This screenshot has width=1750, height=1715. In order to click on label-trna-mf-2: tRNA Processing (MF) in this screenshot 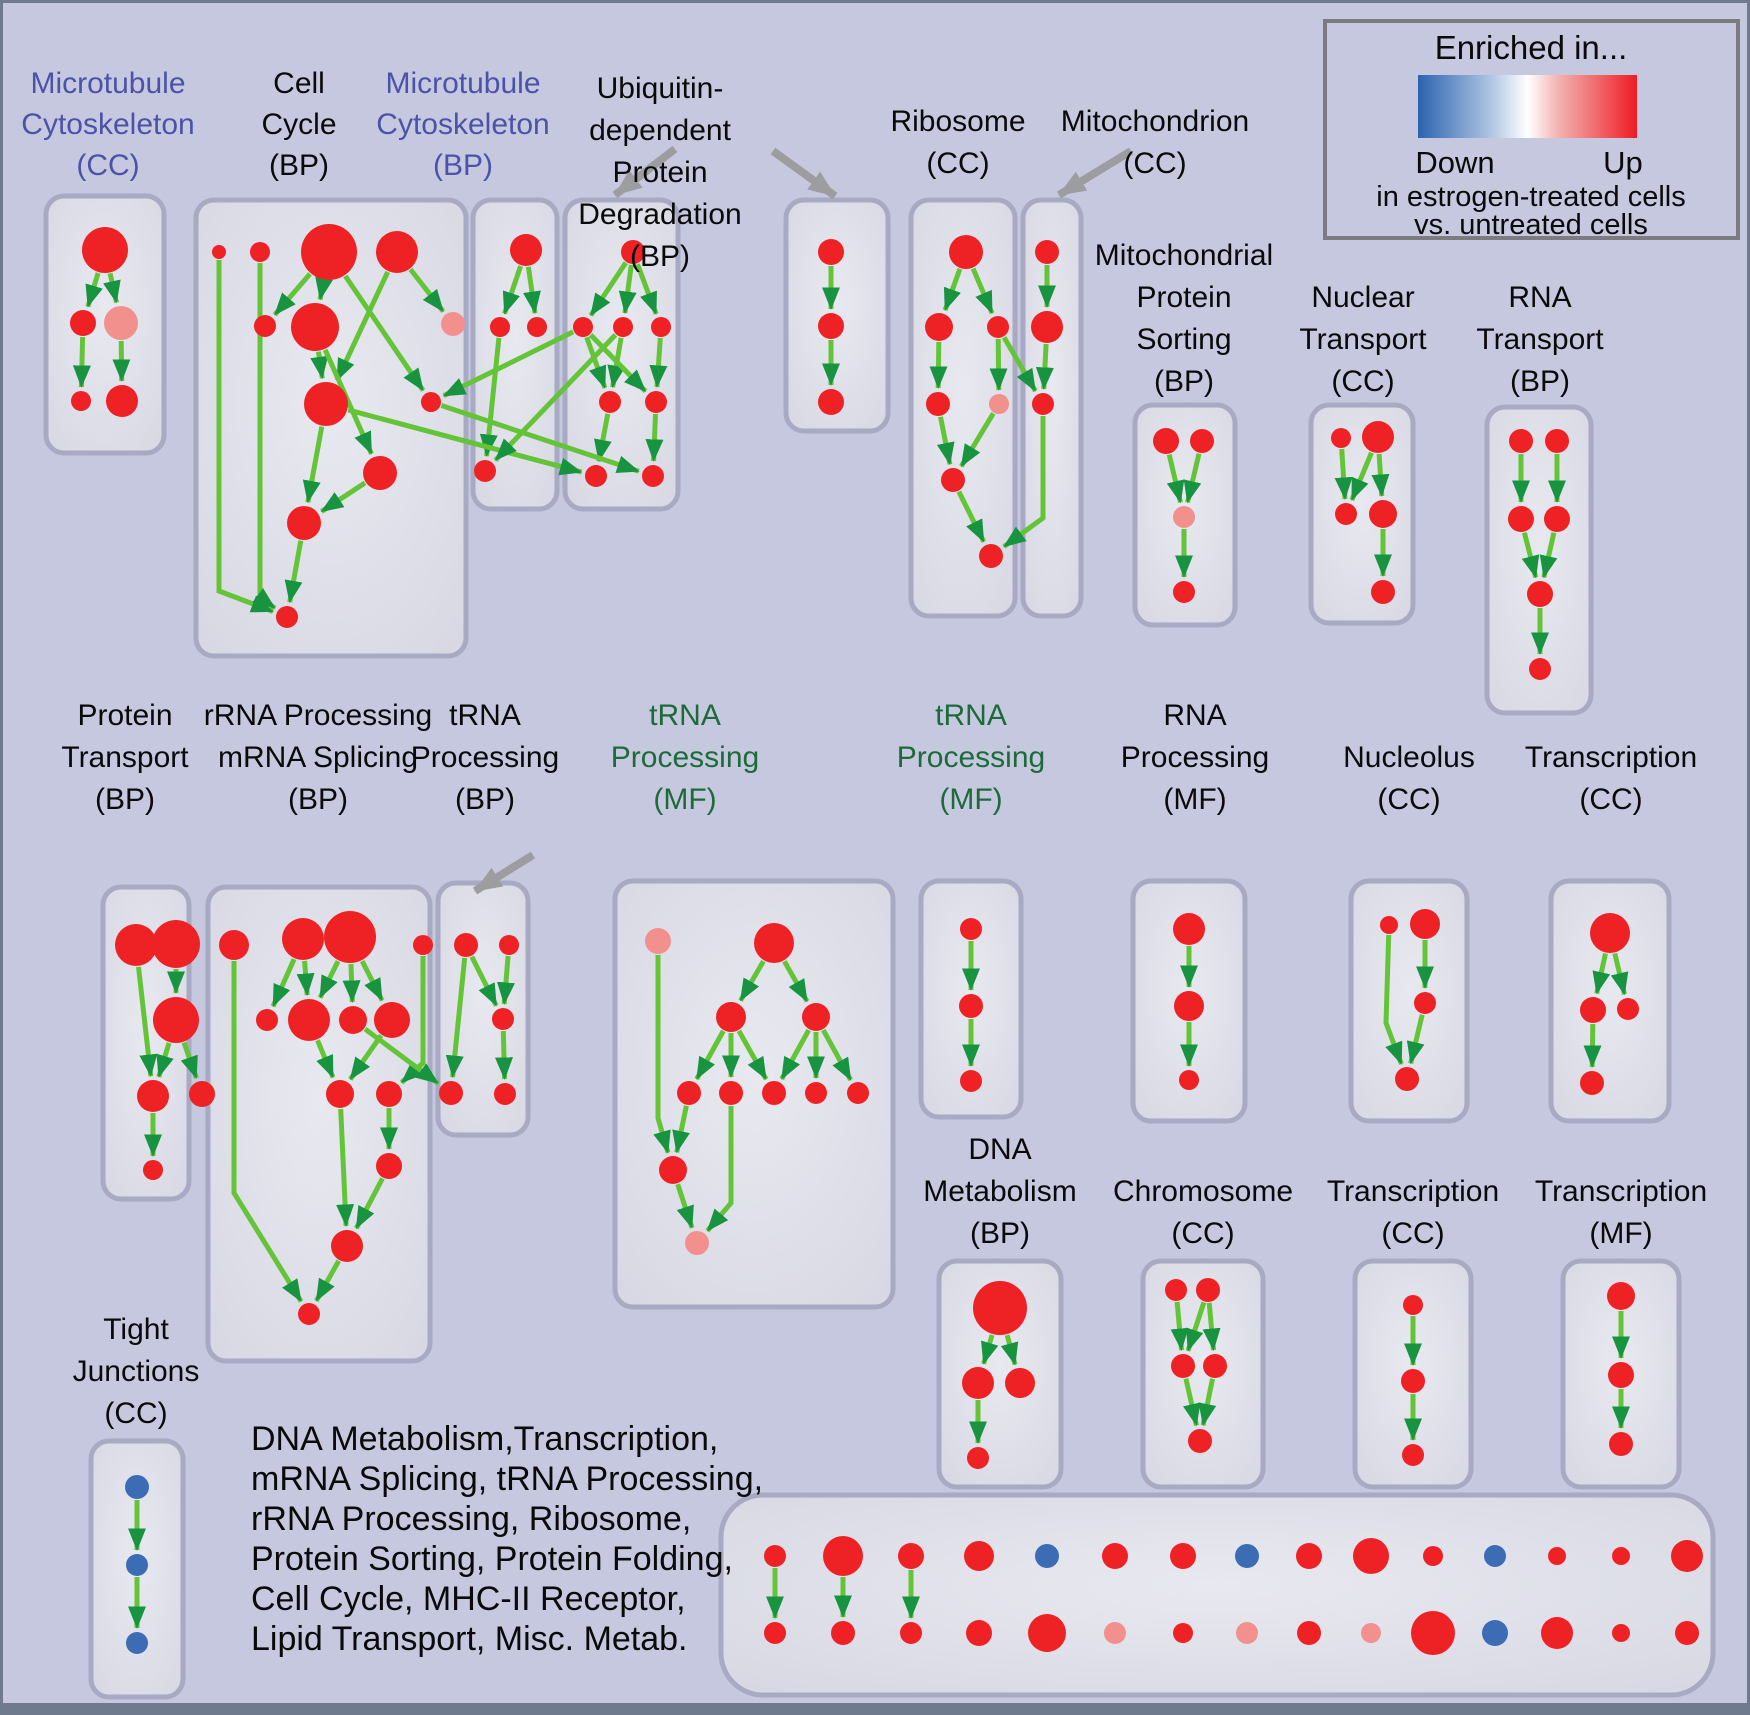, I will do `click(971, 757)`.